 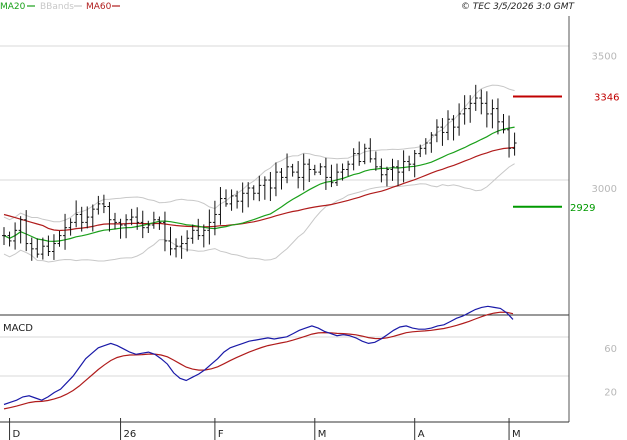 I want to click on legend-bbands: BBands, so click(x=57, y=7).